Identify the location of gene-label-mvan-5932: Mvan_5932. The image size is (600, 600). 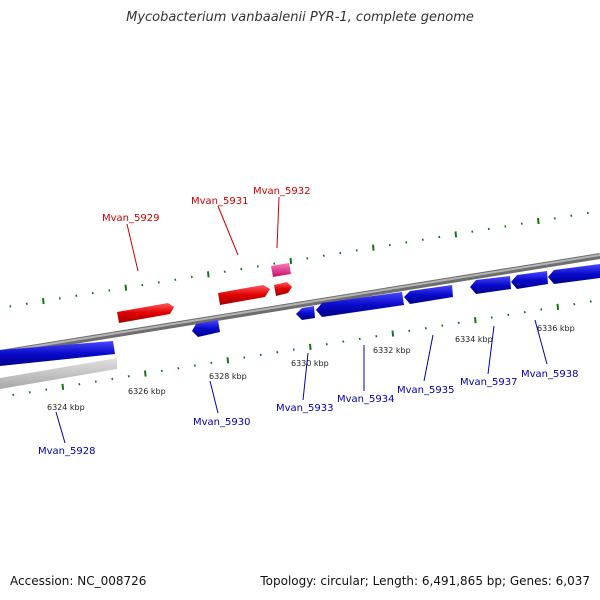
(281, 191).